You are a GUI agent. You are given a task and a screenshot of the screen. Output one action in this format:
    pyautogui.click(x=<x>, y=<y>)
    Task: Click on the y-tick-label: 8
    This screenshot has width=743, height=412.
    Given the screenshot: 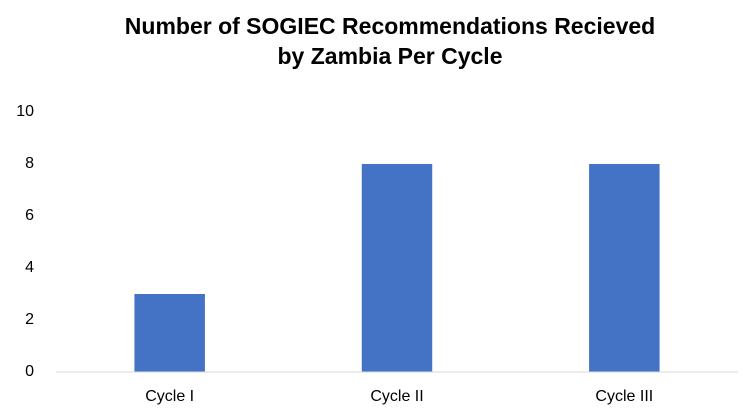 What is the action you would take?
    pyautogui.click(x=29, y=163)
    